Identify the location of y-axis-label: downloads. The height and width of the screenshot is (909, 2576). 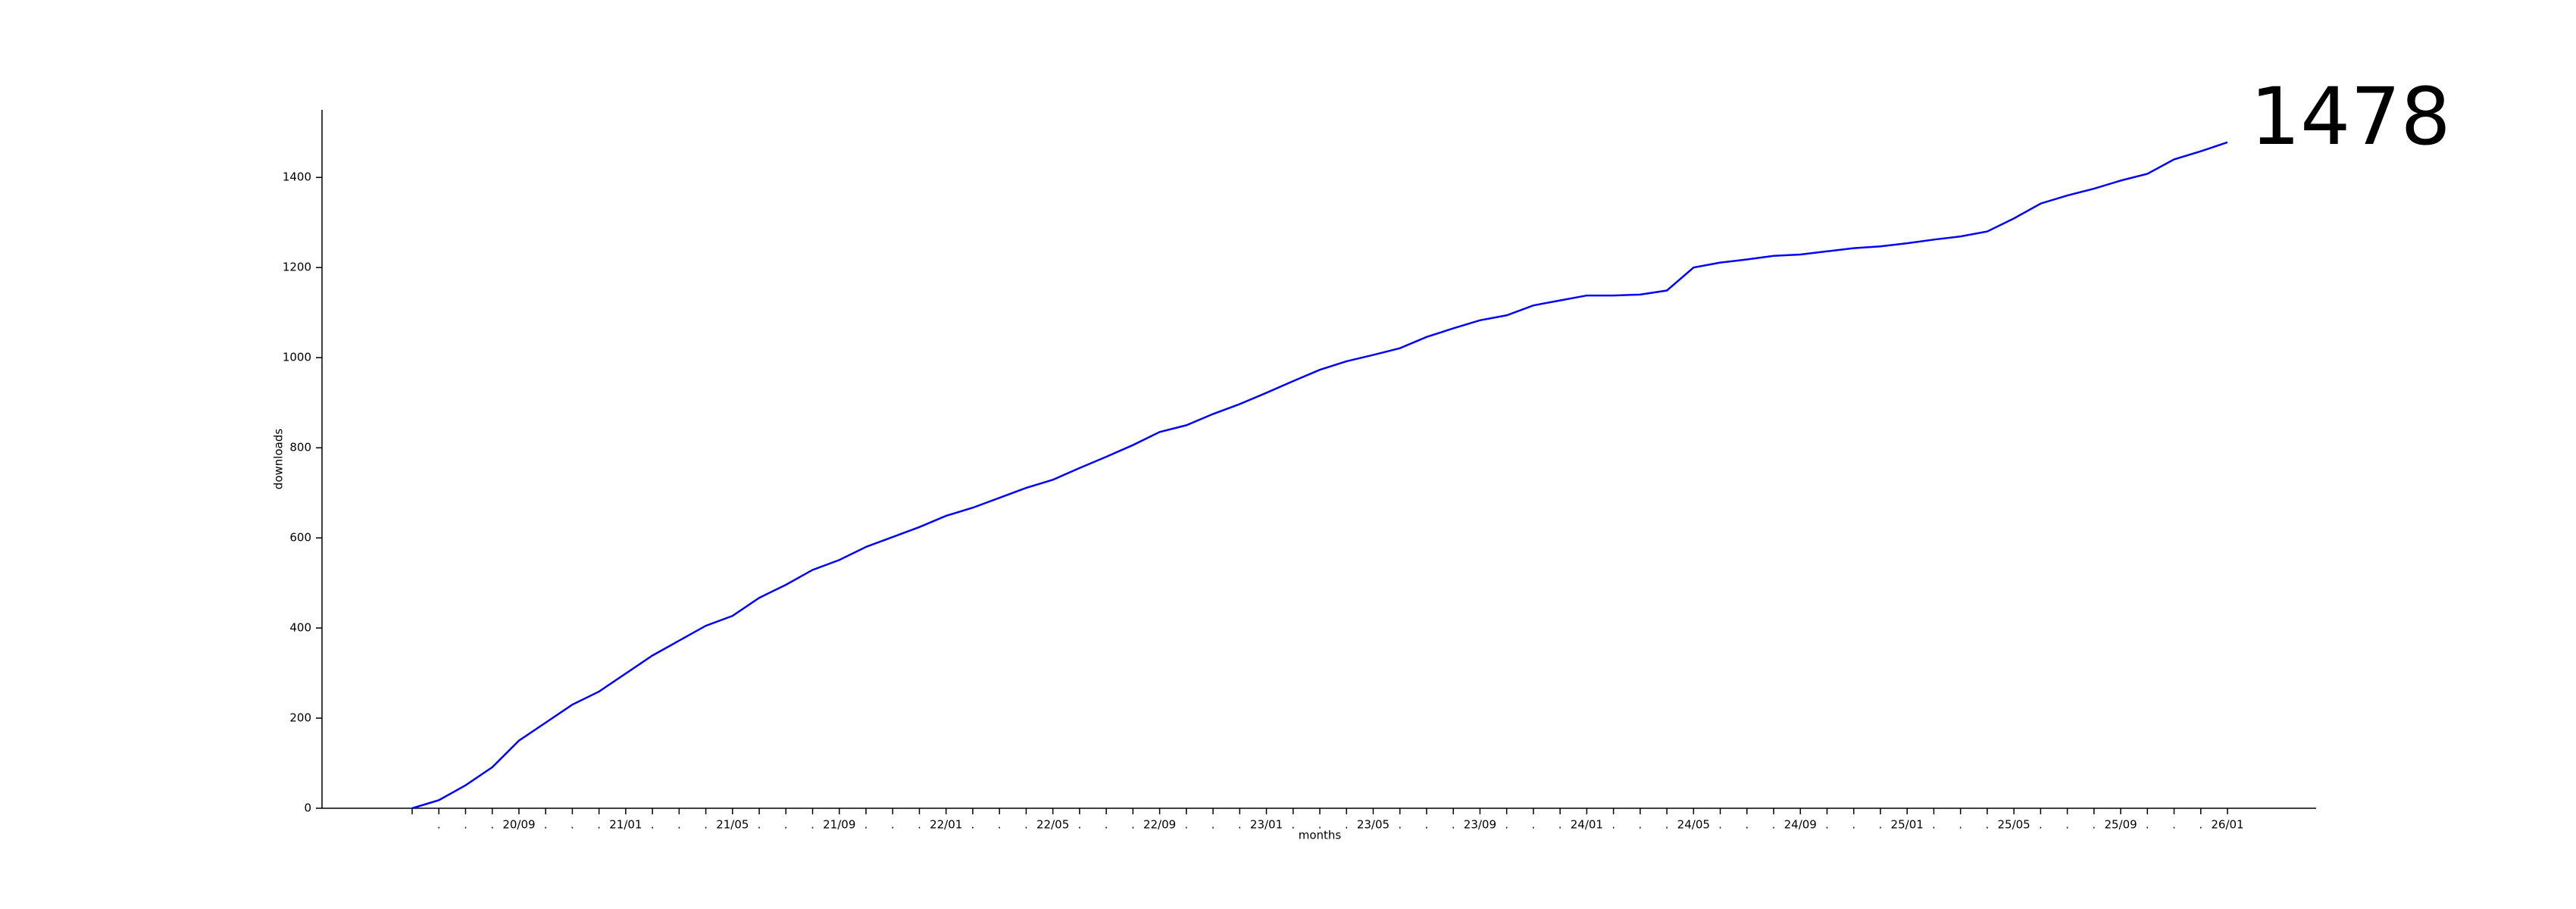
(279, 459).